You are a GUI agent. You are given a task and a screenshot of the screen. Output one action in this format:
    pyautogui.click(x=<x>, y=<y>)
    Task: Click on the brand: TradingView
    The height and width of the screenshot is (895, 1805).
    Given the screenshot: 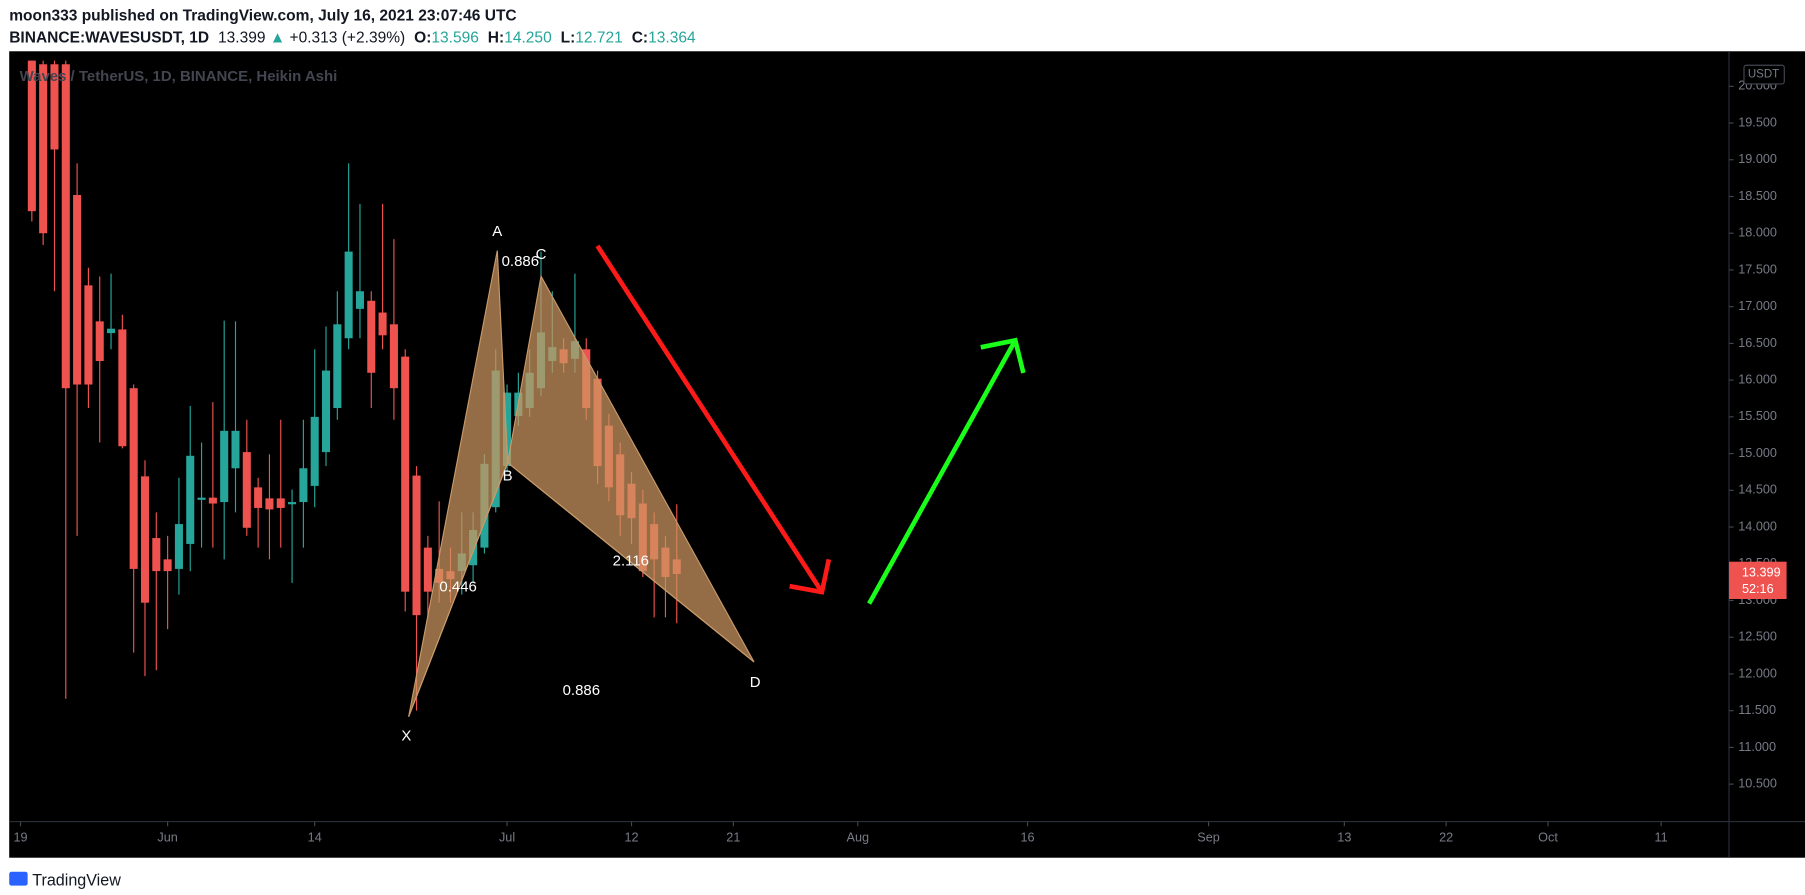 What is the action you would take?
    pyautogui.click(x=76, y=880)
    